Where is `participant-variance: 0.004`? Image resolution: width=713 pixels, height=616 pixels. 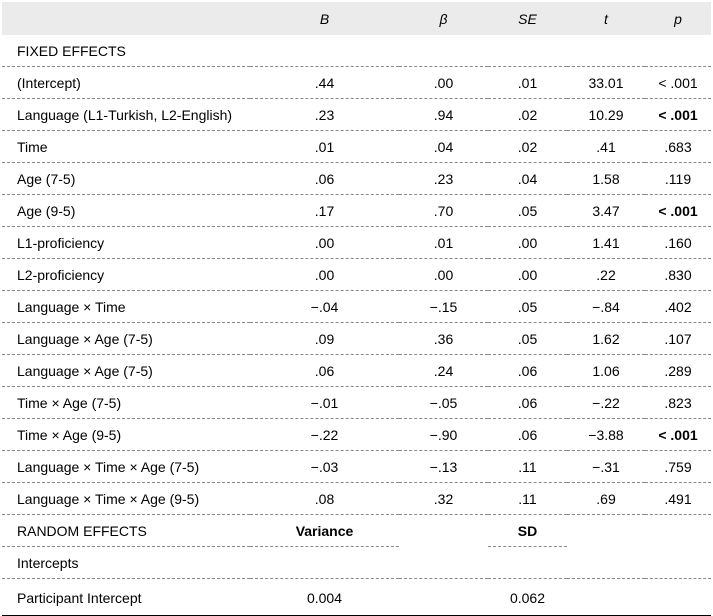
participant-variance: 0.004 is located at coordinates (324, 598).